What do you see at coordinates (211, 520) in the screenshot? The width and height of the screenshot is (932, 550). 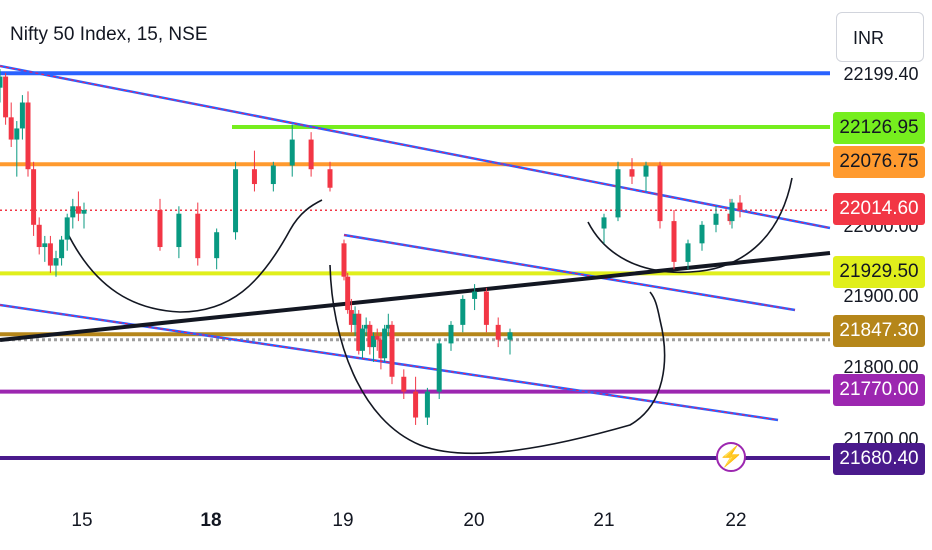 I see `x-axis-label: 18` at bounding box center [211, 520].